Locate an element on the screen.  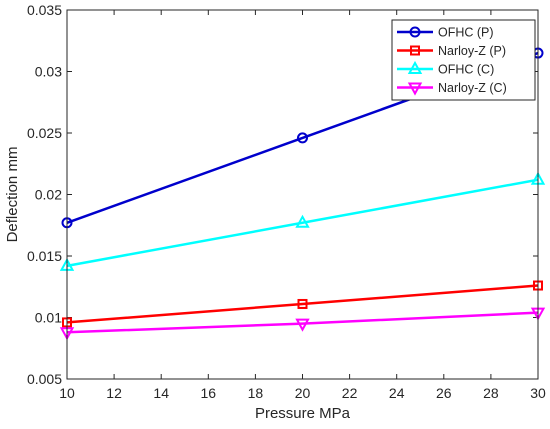
y-tick-label: 0.015 is located at coordinates (44, 256).